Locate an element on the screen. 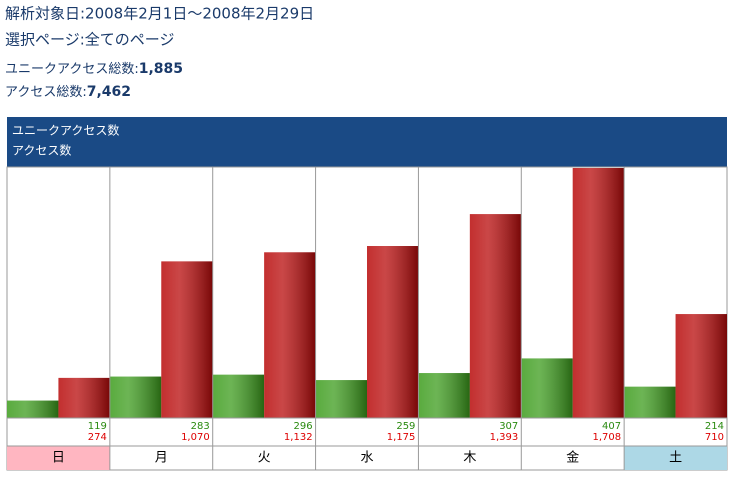  x-tick-label: 金 is located at coordinates (572, 458).